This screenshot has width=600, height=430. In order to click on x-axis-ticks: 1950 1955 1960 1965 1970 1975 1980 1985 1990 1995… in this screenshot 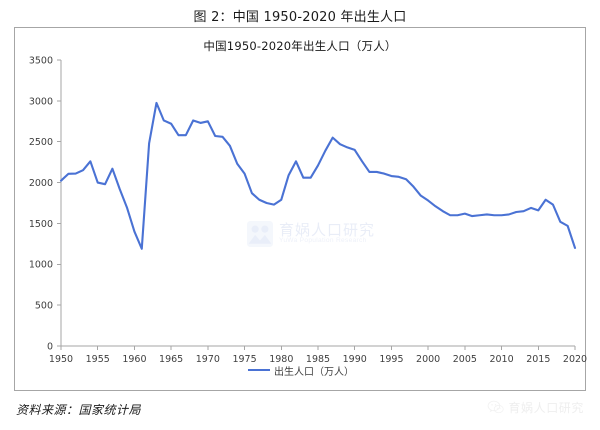, I will do `click(318, 355)`.